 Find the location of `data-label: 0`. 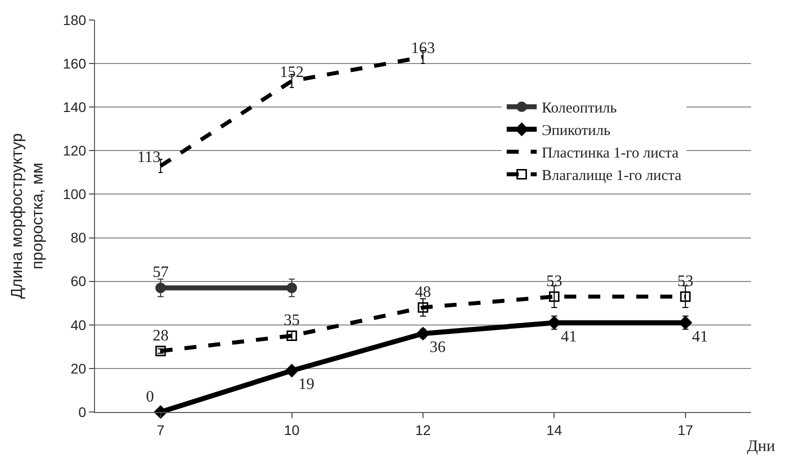

data-label: 0 is located at coordinates (150, 397).